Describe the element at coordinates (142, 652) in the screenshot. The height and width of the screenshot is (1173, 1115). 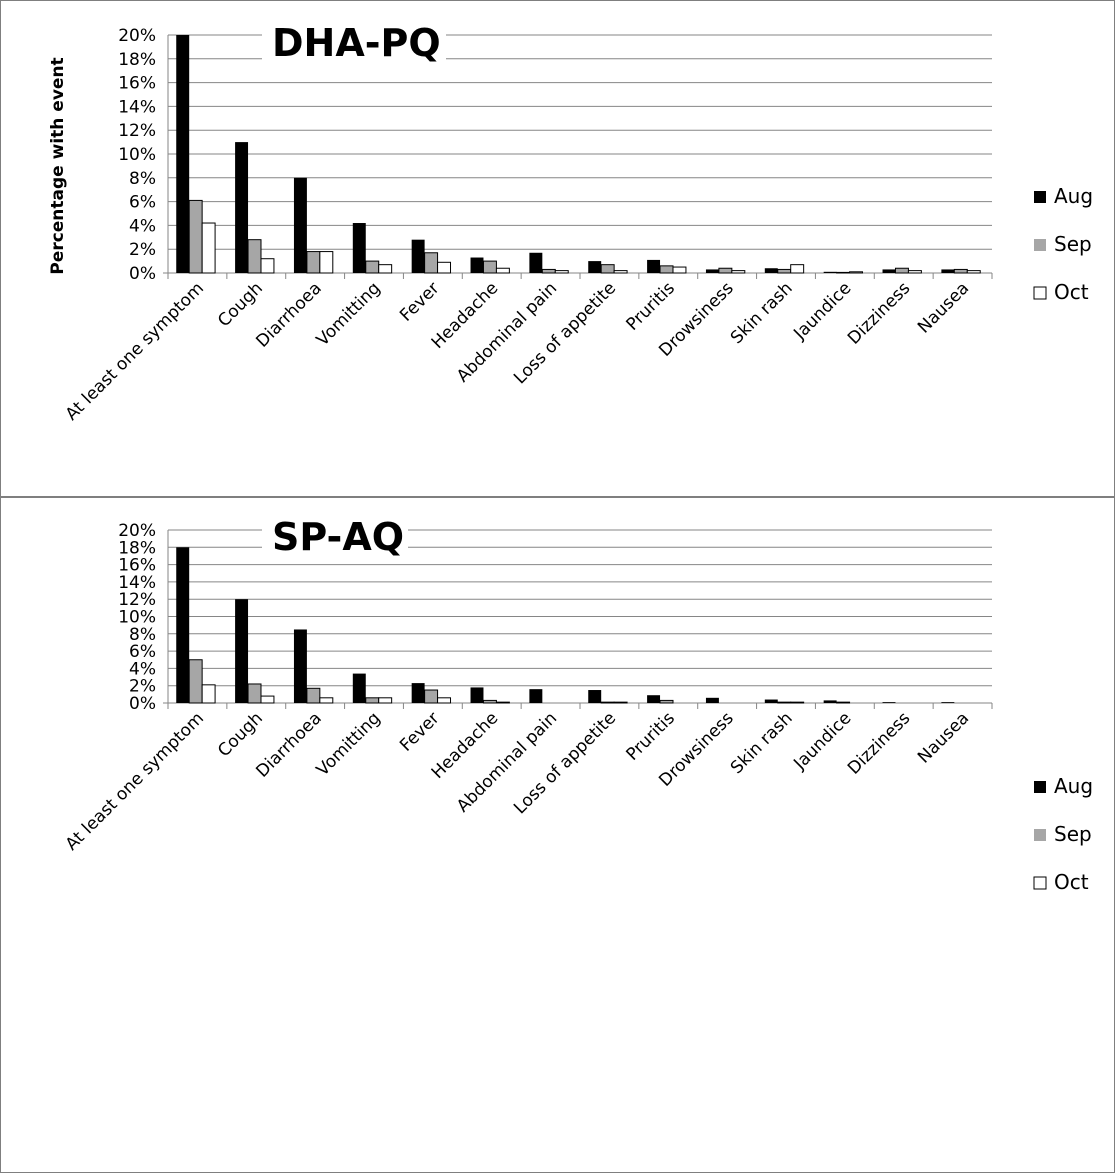
I see `y-tick-label: 6%` at that location.